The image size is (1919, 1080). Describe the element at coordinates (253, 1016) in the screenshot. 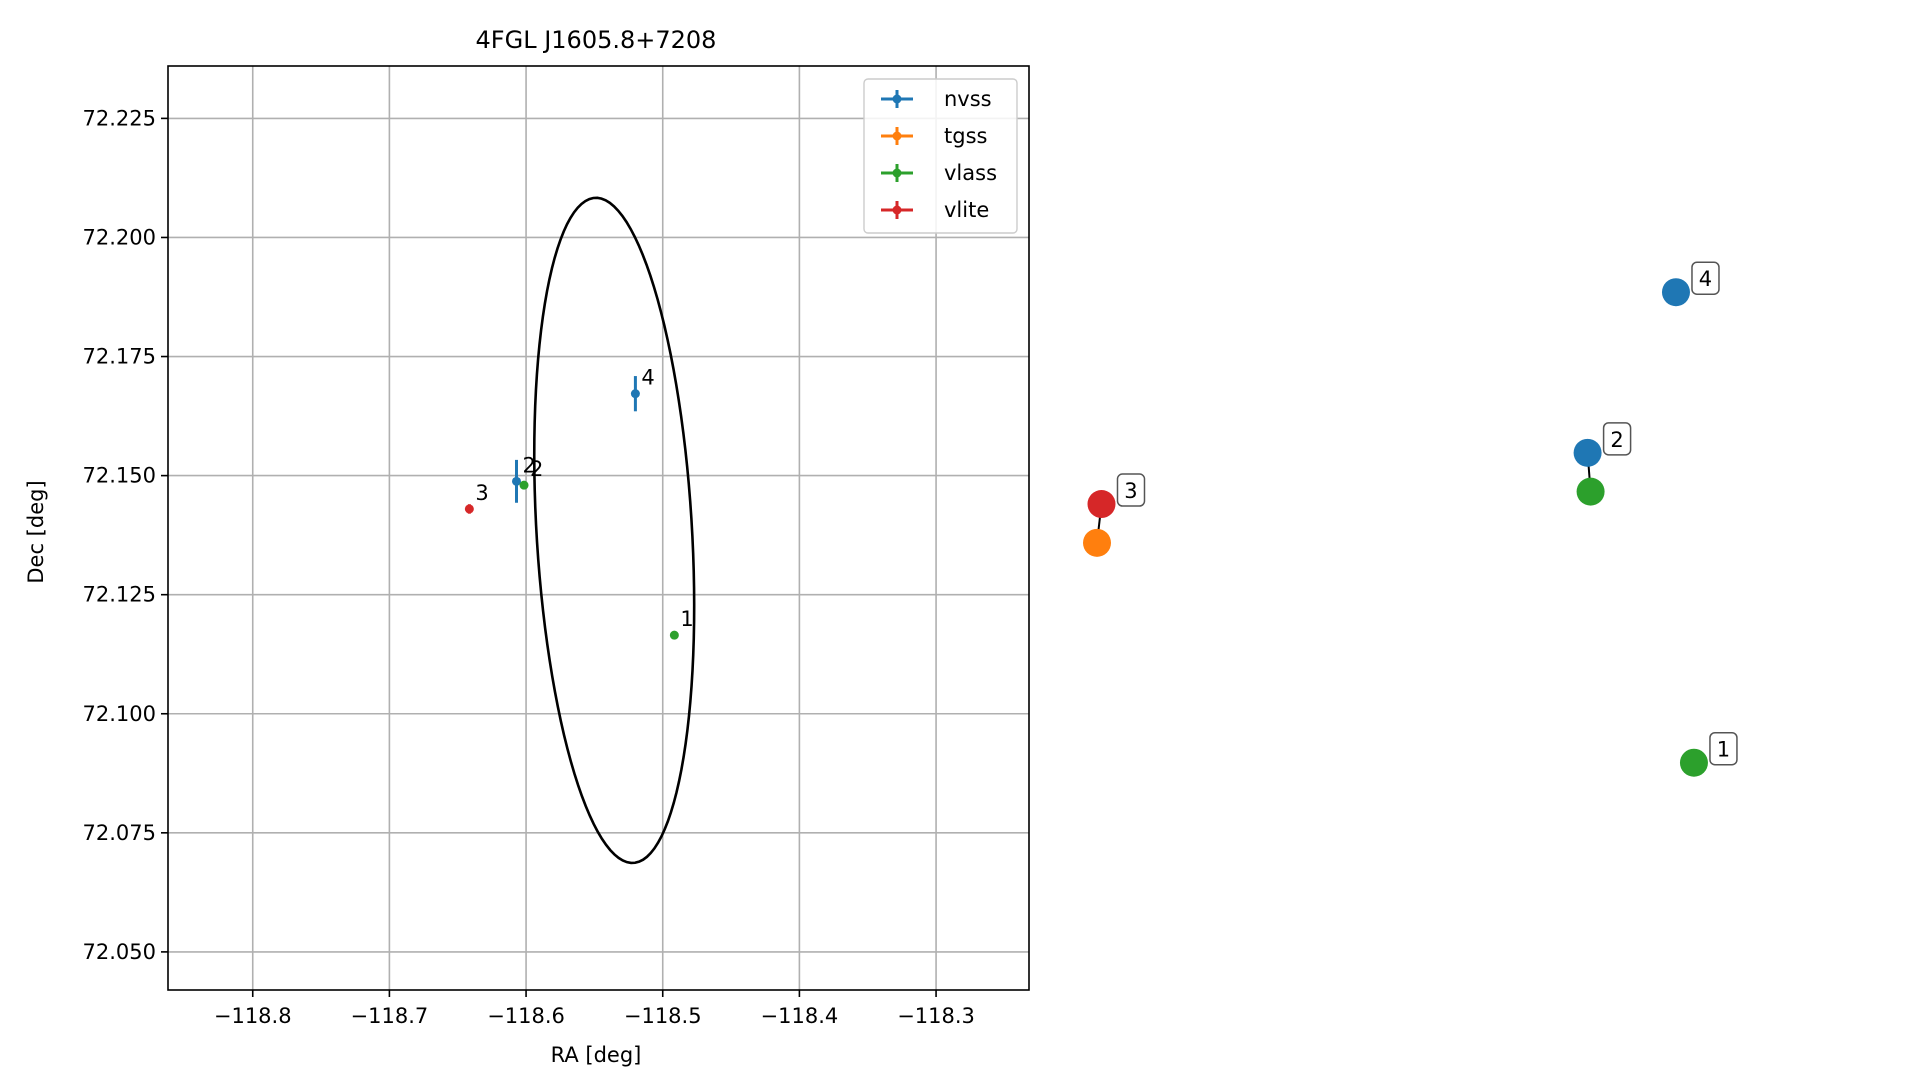

I see `x-tick-label: −118.8` at that location.